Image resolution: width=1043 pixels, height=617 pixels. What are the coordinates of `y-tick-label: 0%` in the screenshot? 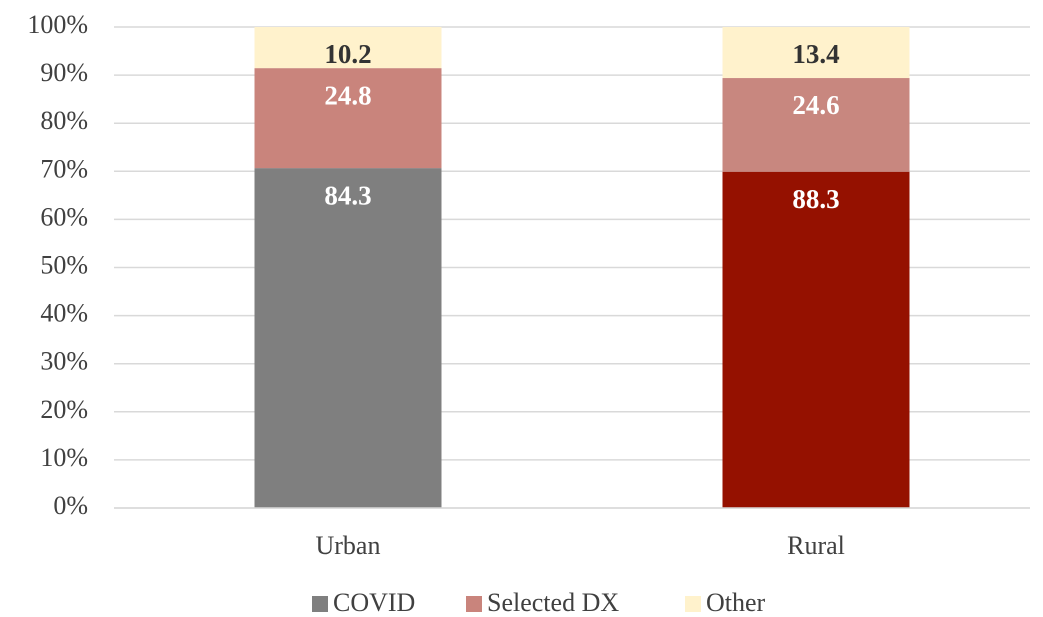 It's located at (70, 505).